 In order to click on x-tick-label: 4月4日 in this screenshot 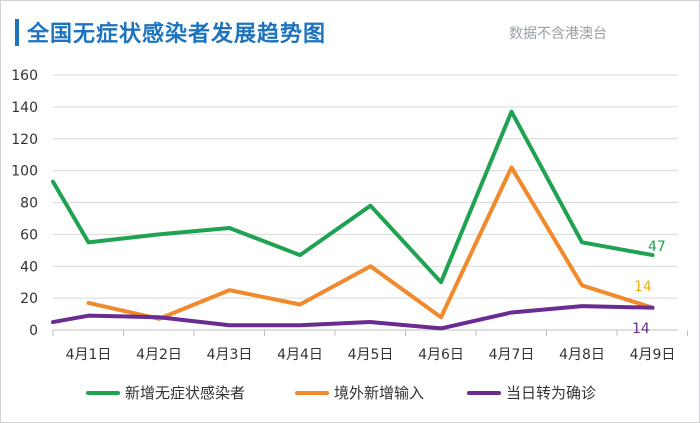, I will do `click(300, 355)`.